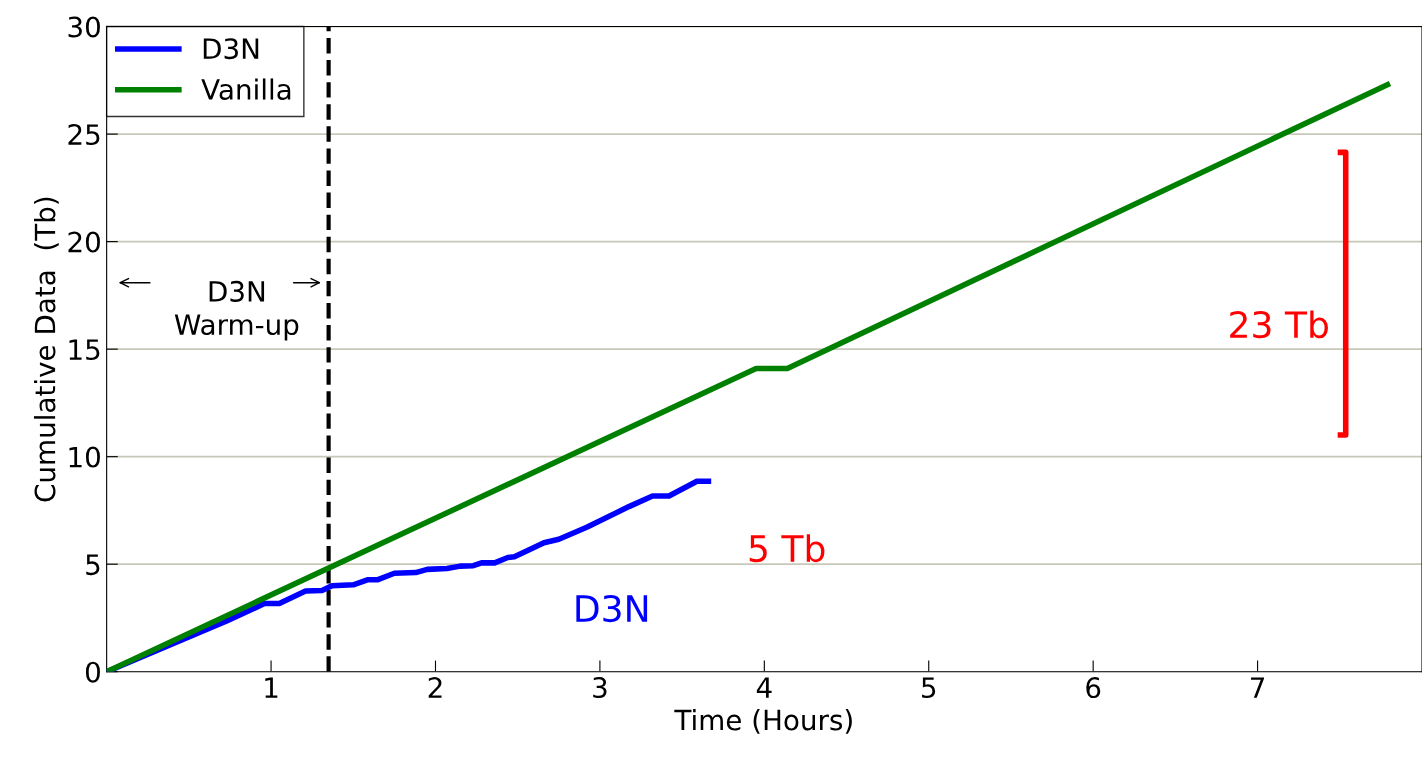 Image resolution: width=1422 pixels, height=759 pixels. What do you see at coordinates (46, 349) in the screenshot?
I see `y-axis-title: Cumulative Data (Tb)` at bounding box center [46, 349].